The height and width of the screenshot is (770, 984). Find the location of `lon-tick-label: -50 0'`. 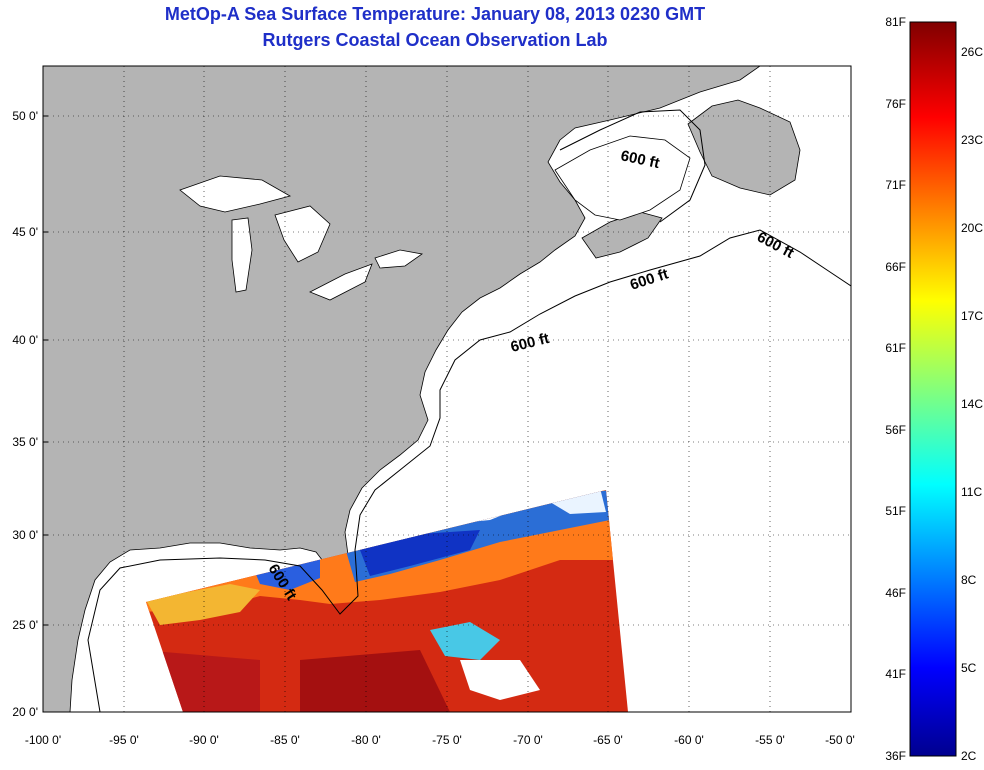

lon-tick-label: -50 0' is located at coordinates (840, 740).